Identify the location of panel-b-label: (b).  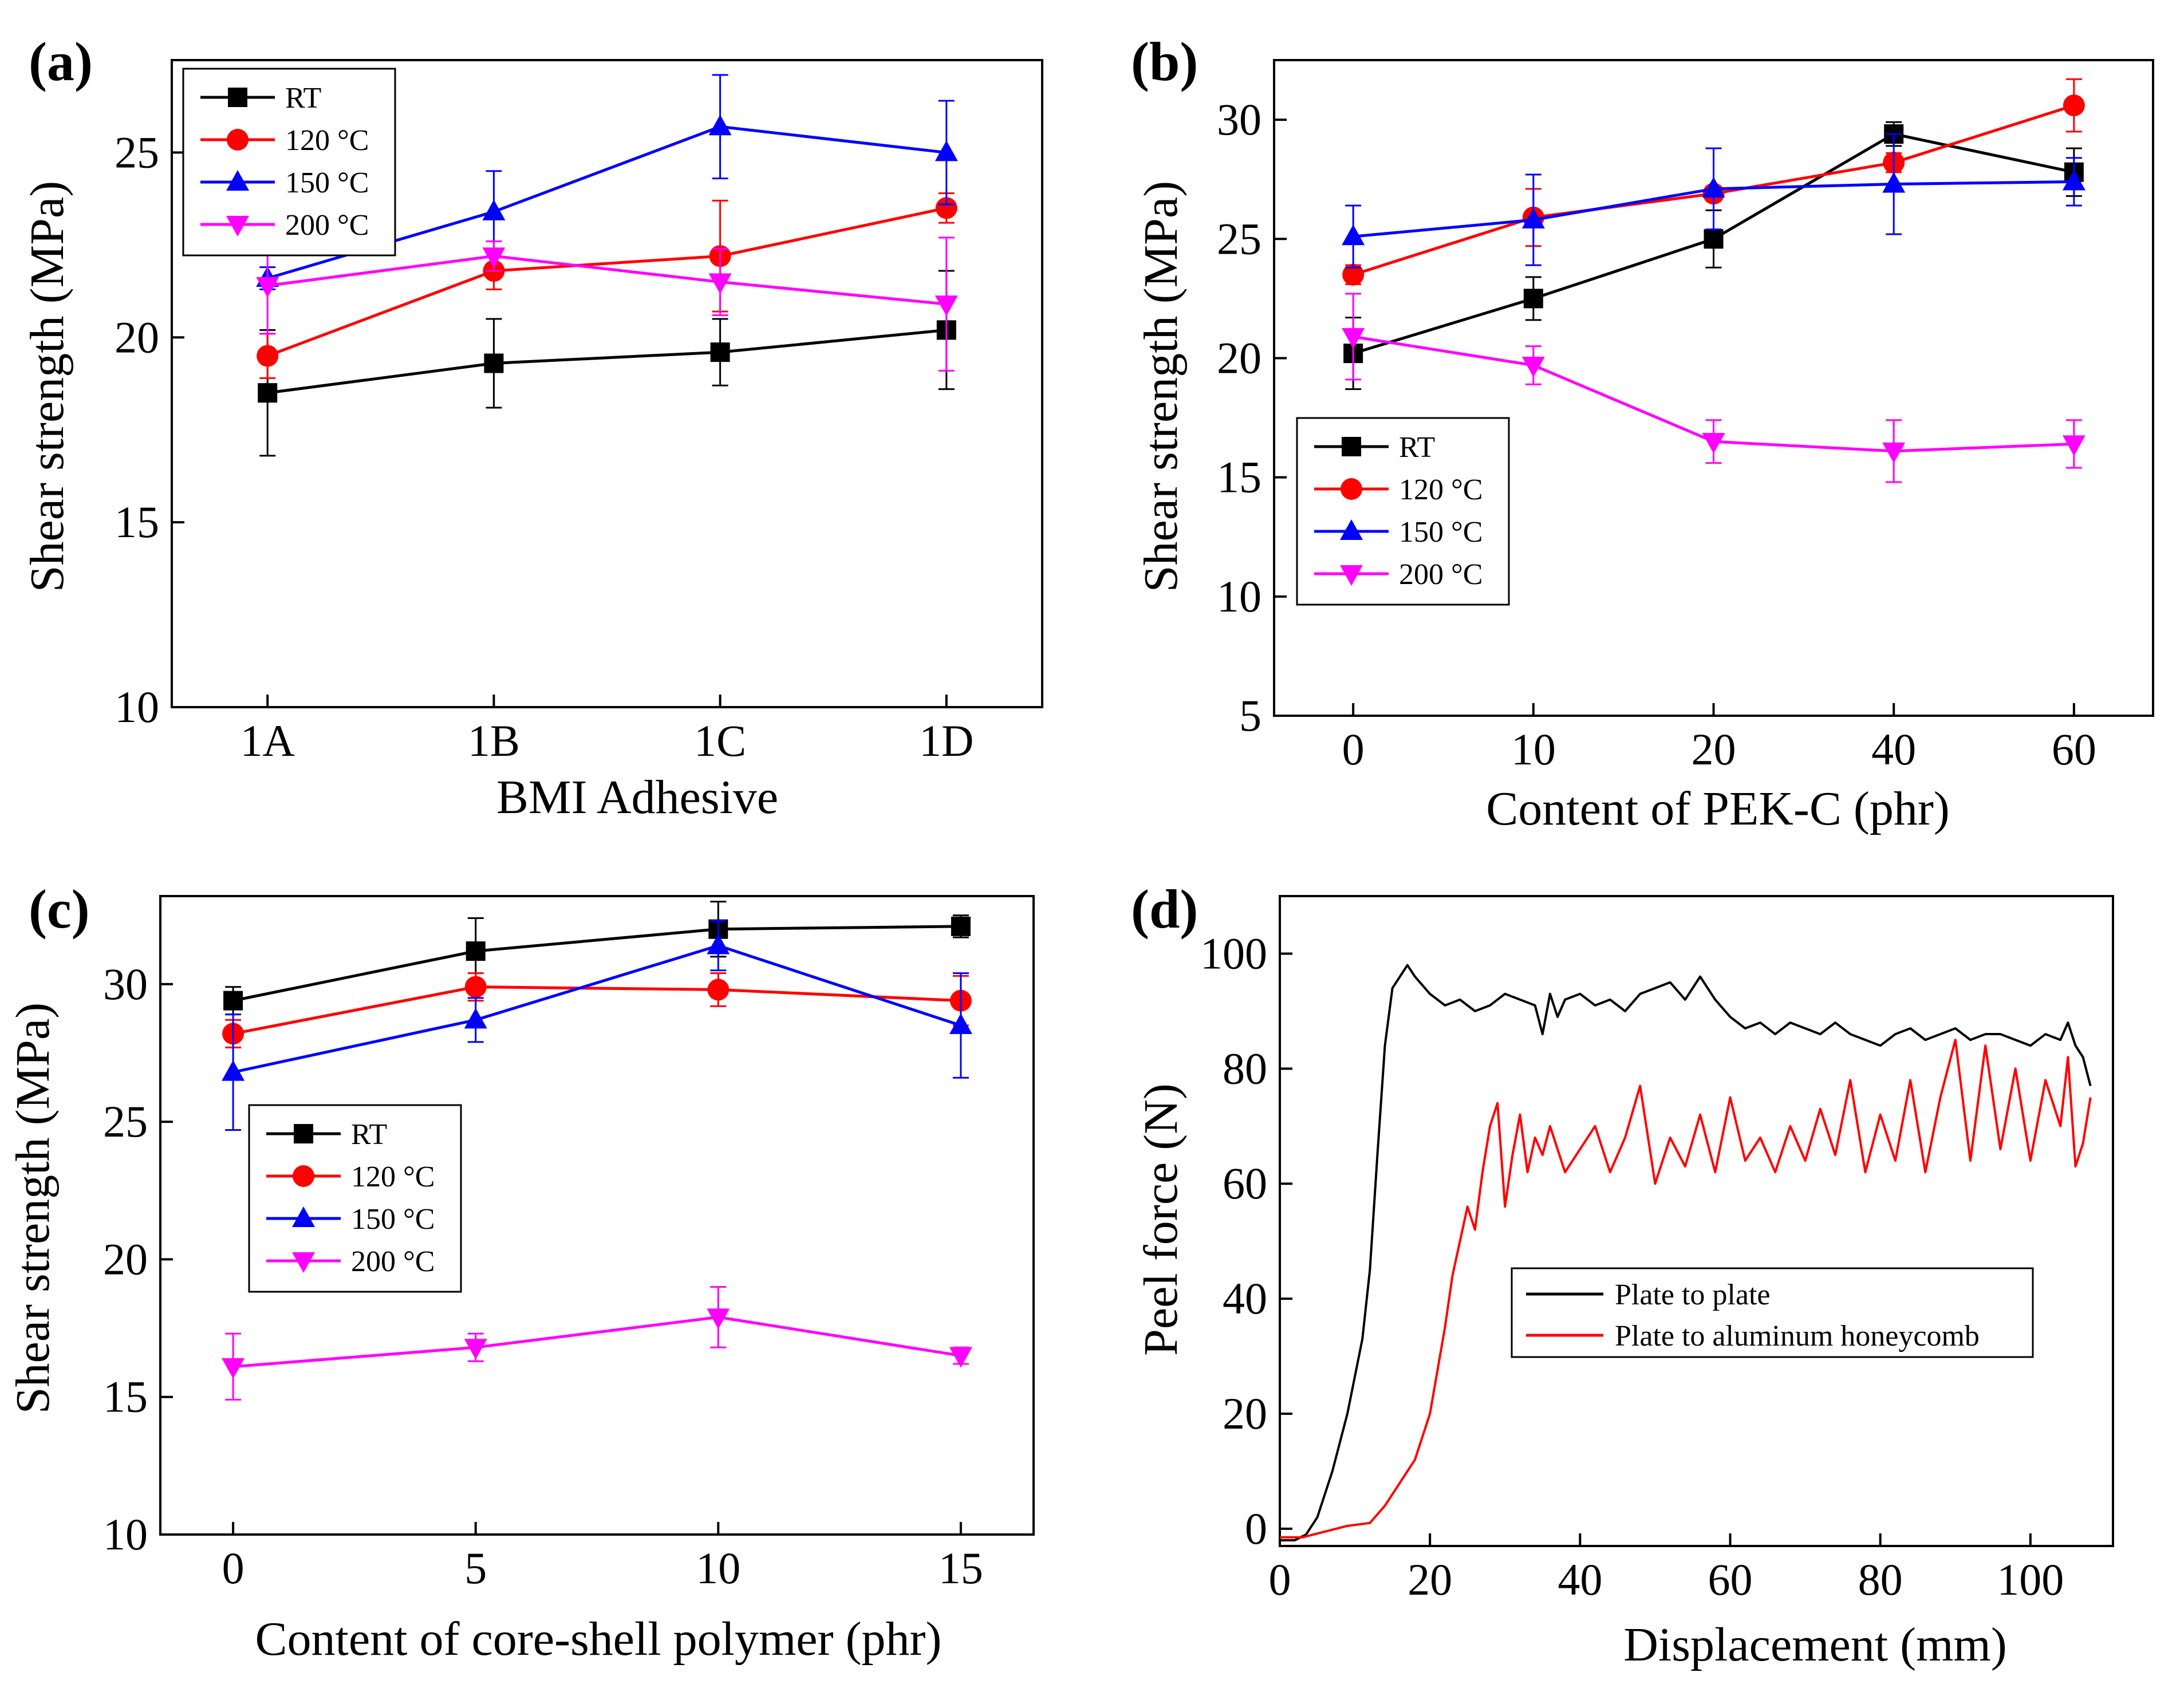
(1164, 61).